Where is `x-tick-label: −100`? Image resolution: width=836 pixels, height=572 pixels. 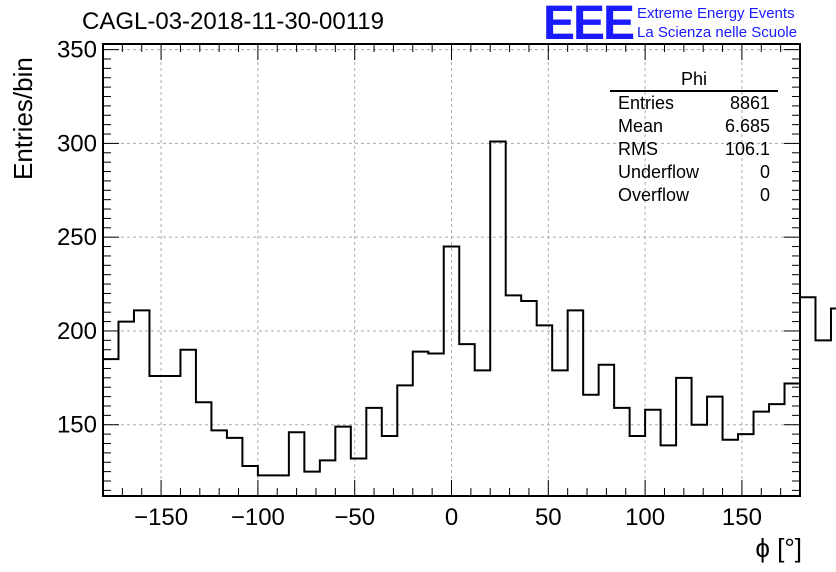
x-tick-label: −100 is located at coordinates (258, 517).